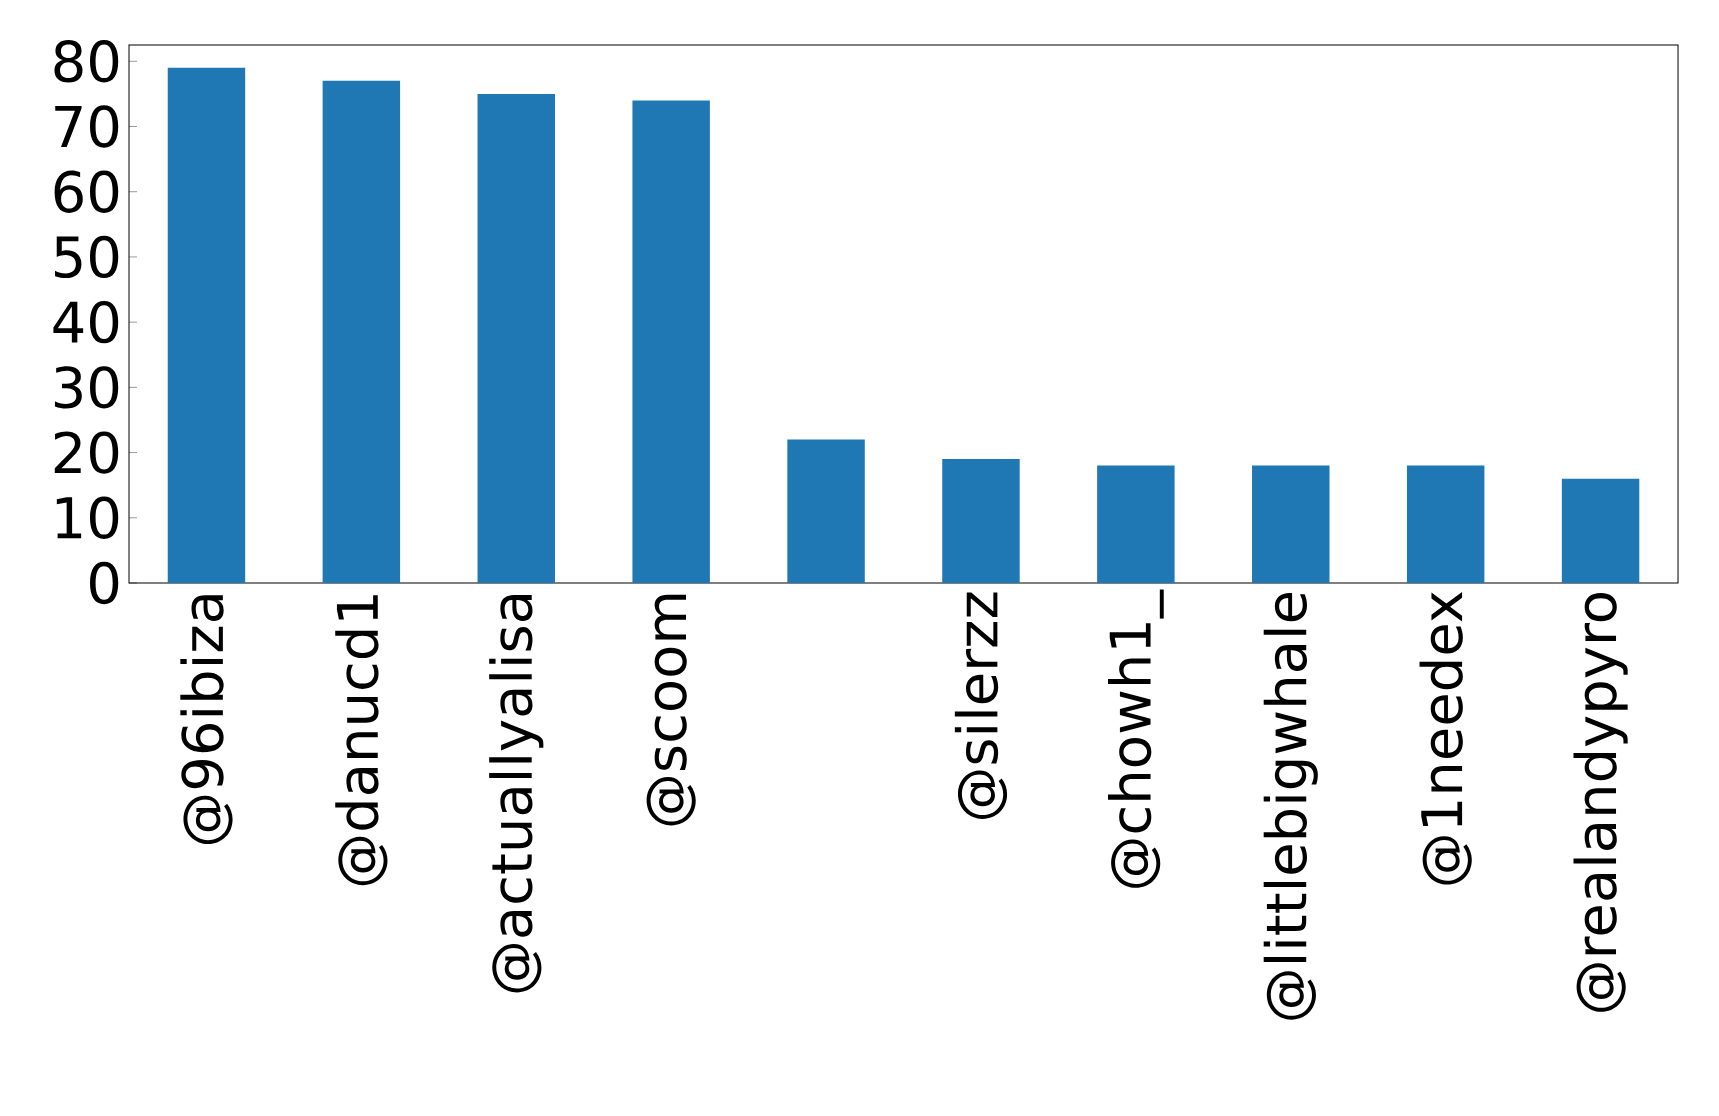  I want to click on y-tick-label: 80, so click(86, 61).